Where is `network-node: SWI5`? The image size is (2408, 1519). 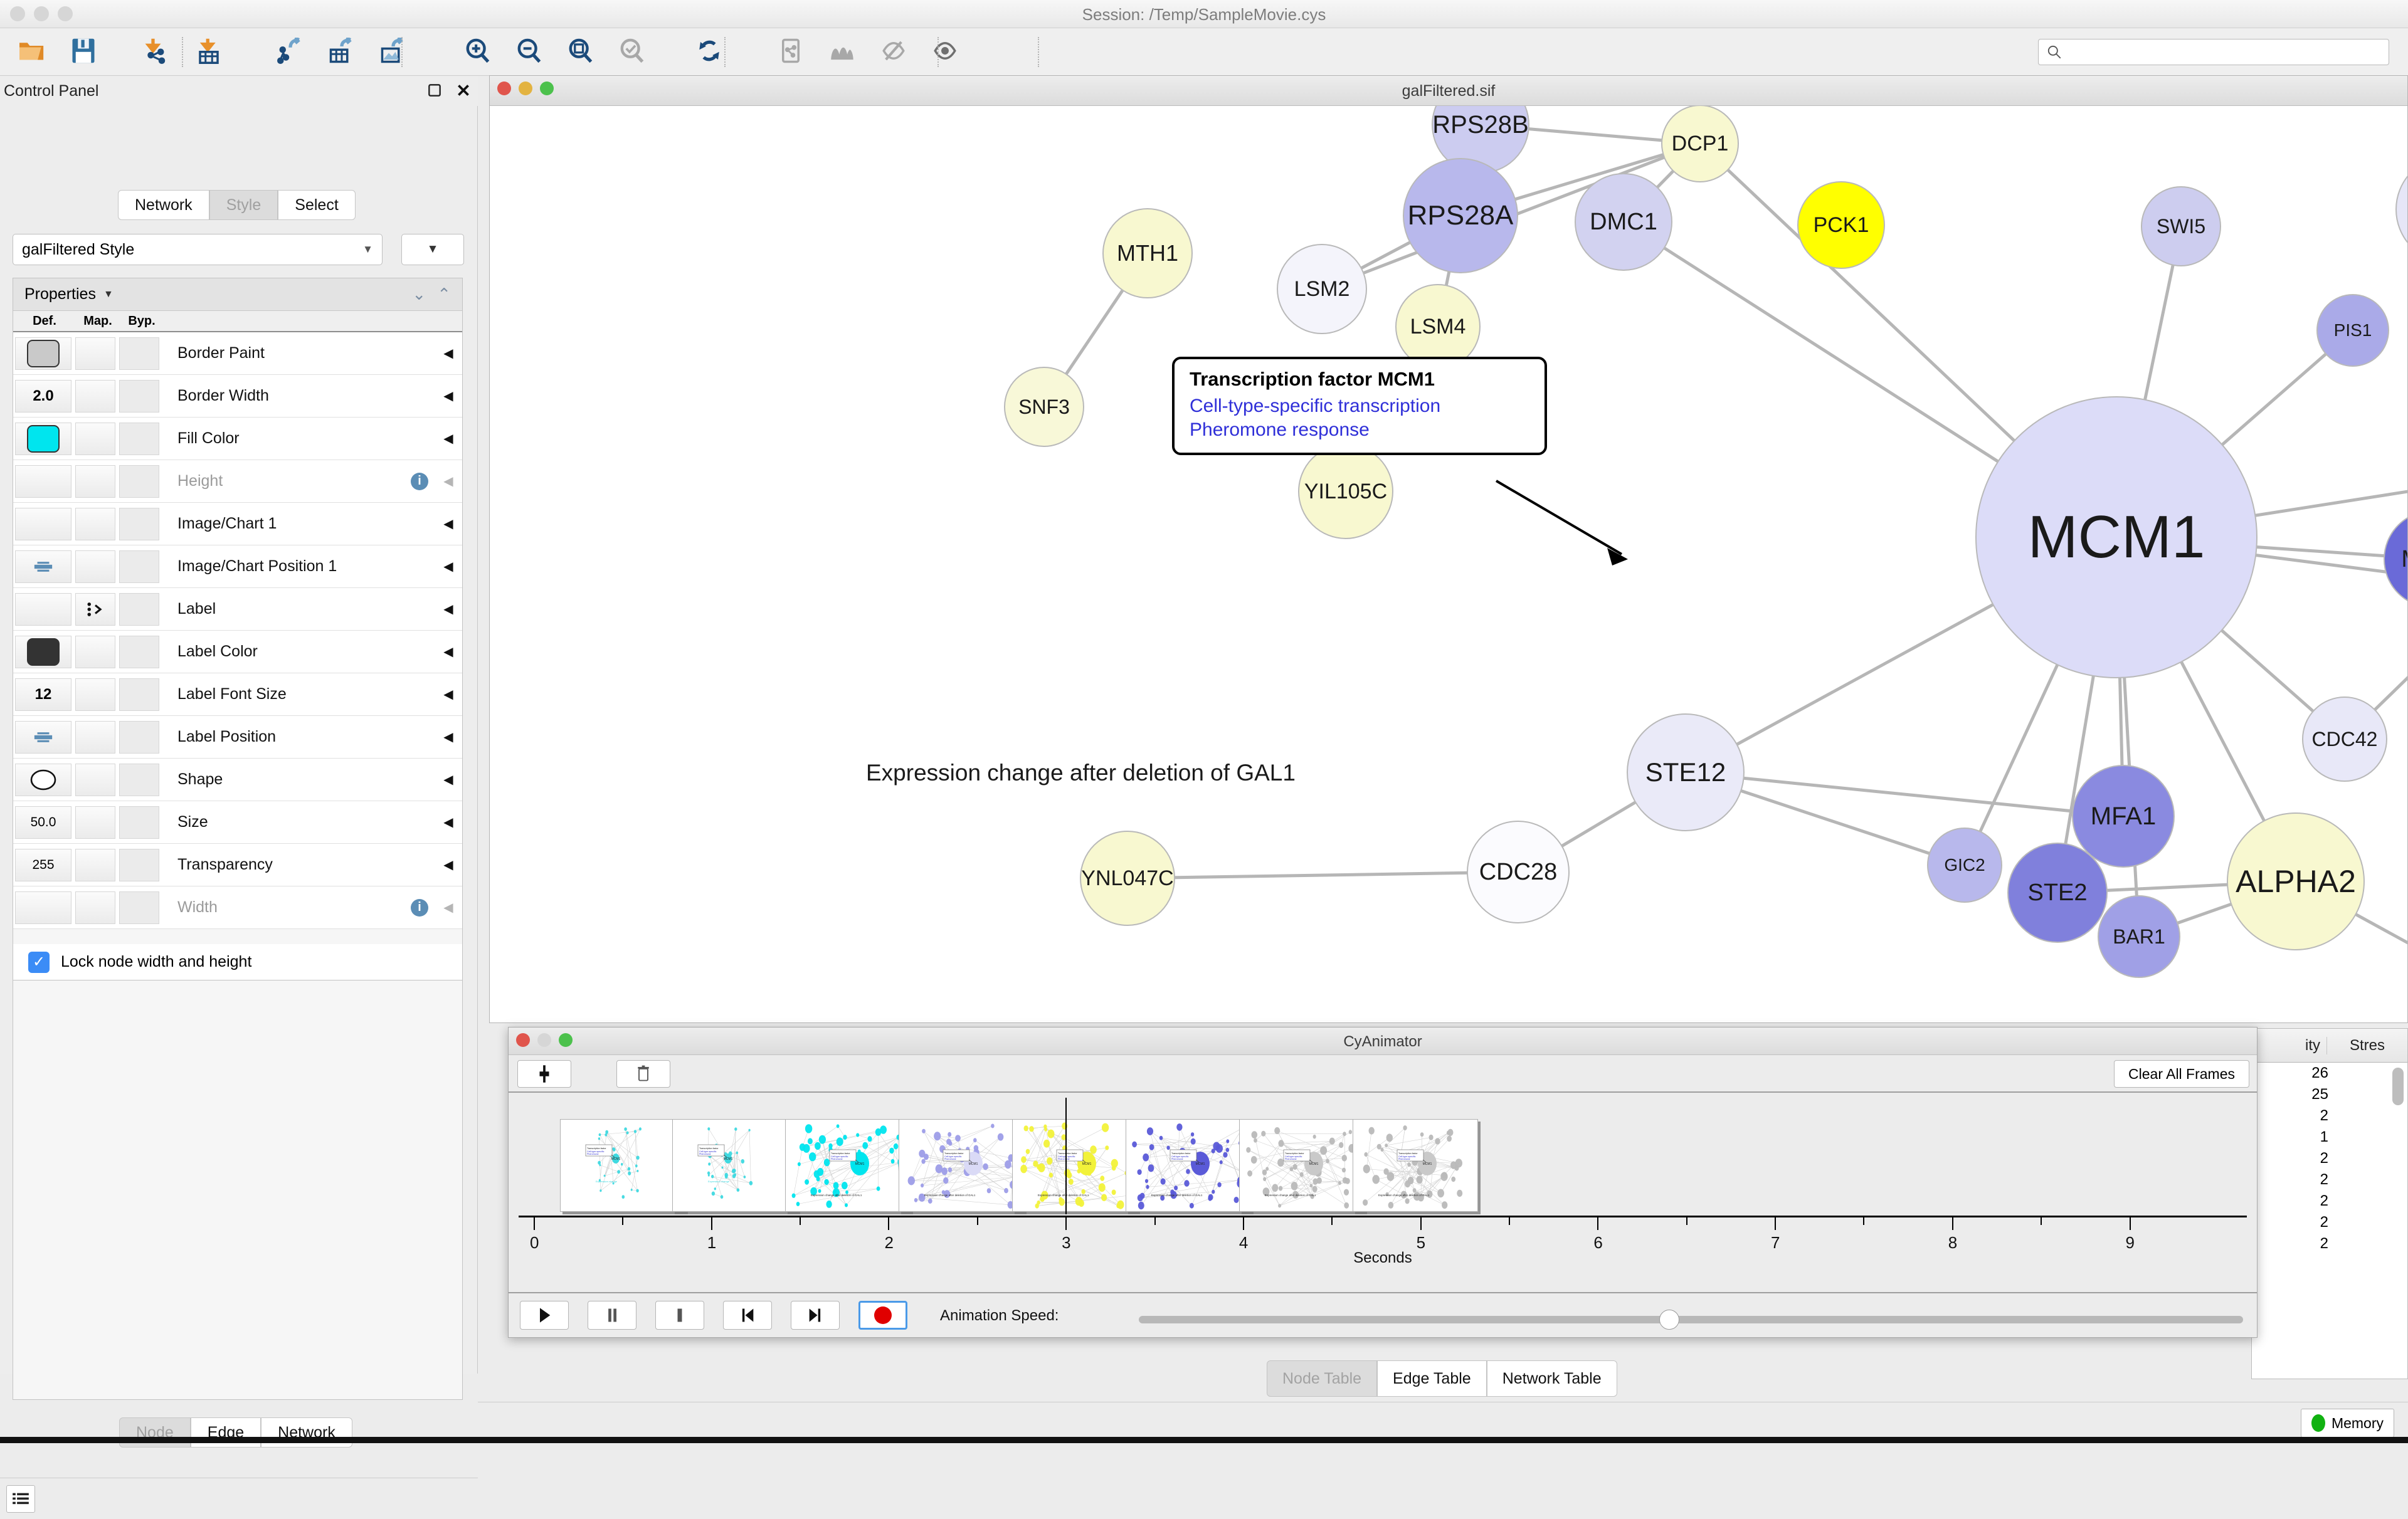 network-node: SWI5 is located at coordinates (2181, 226).